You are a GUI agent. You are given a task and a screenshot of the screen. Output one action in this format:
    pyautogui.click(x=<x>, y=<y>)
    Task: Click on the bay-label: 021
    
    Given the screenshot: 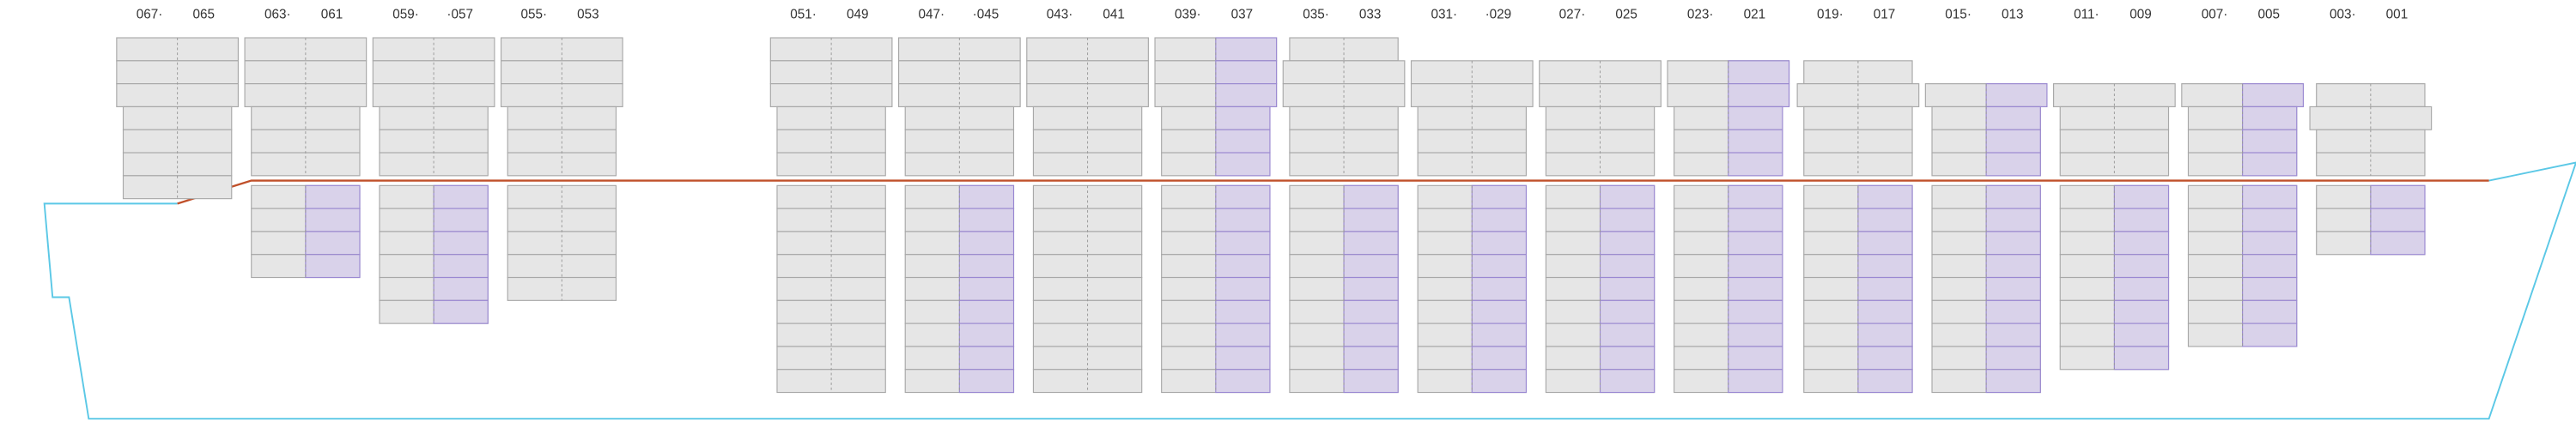 What is the action you would take?
    pyautogui.click(x=1755, y=14)
    